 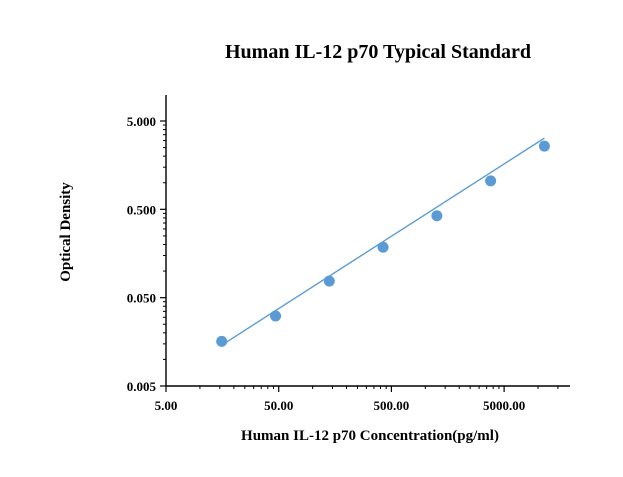 I want to click on y-tick-label: 0.050, so click(x=141, y=298).